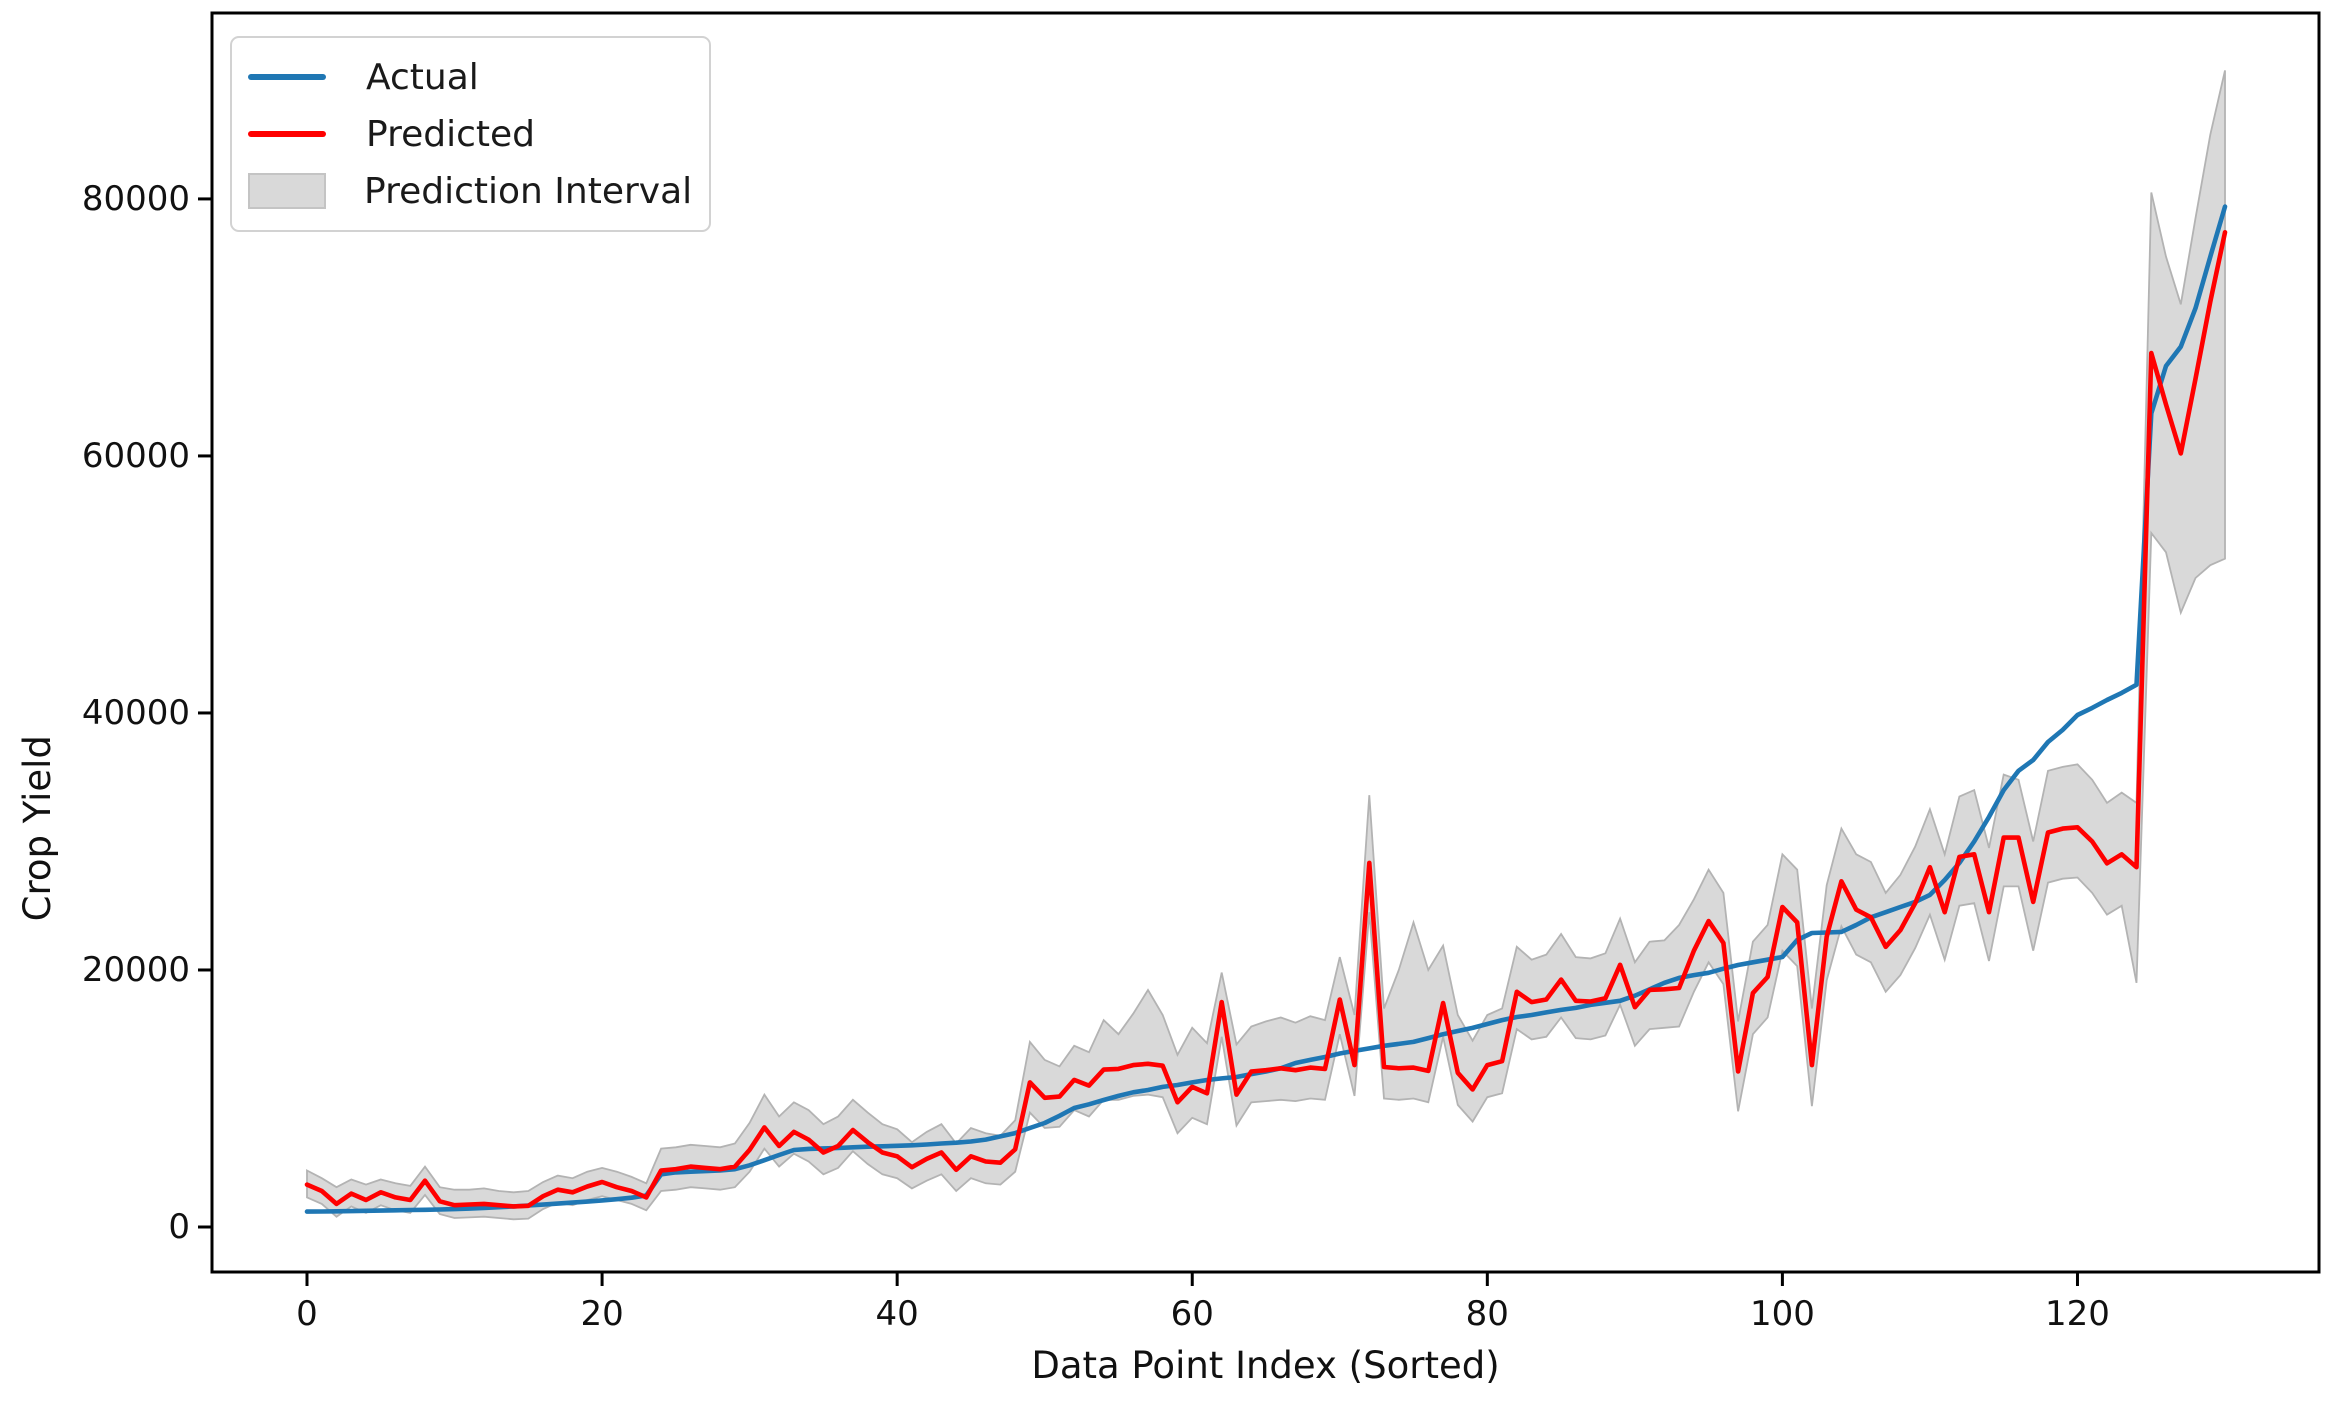 Image resolution: width=2330 pixels, height=1402 pixels. Describe the element at coordinates (307, 1314) in the screenshot. I see `x-tick-label: 0` at that location.